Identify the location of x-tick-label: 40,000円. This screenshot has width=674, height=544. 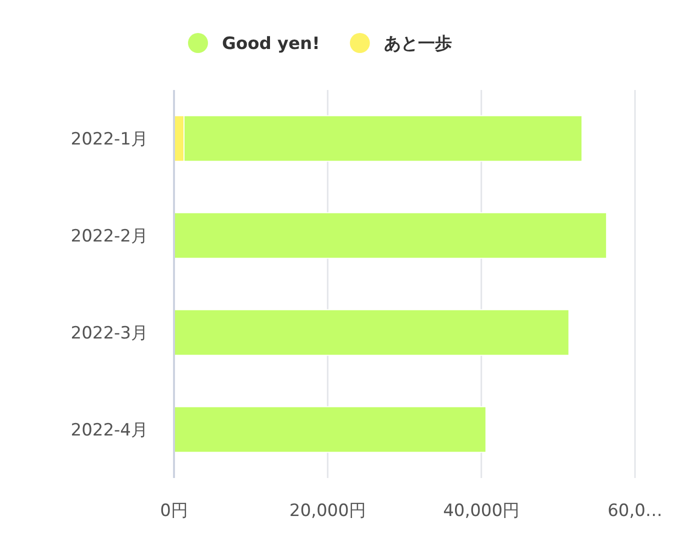
(481, 511).